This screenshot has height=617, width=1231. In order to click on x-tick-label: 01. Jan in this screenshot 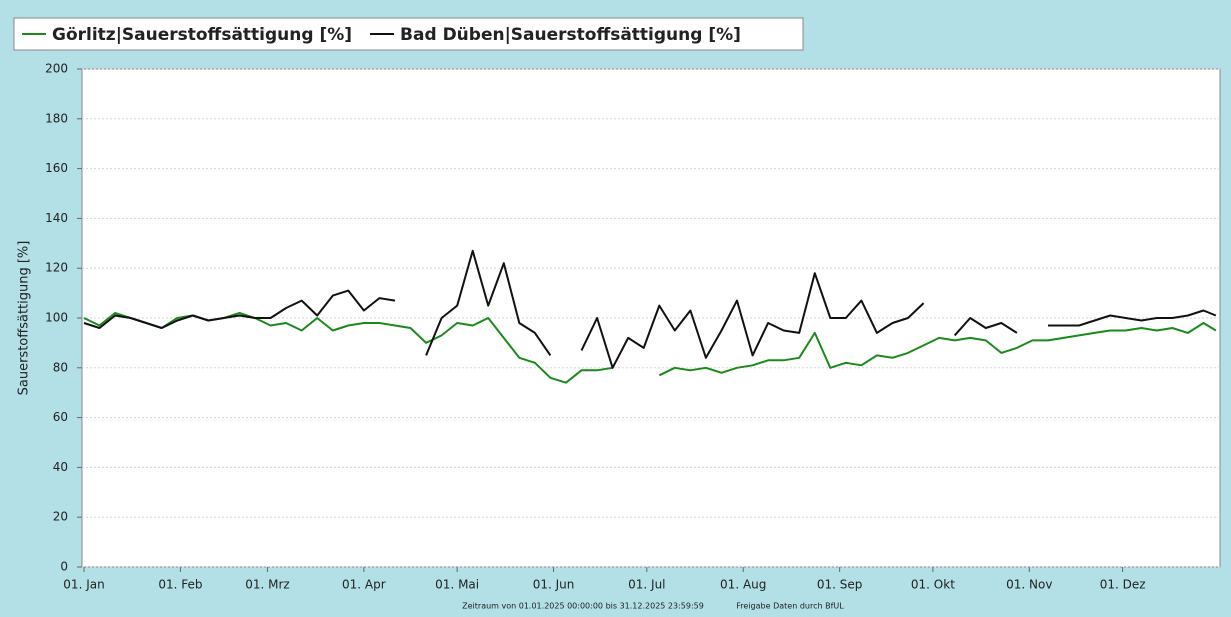, I will do `click(83, 585)`.